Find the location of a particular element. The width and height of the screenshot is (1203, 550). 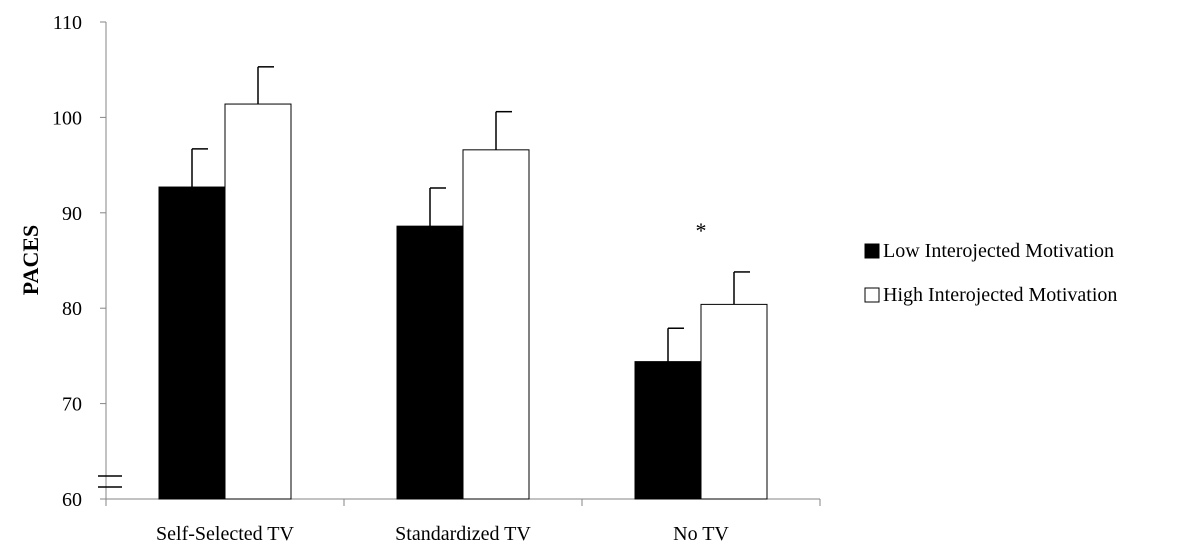

legend-label: High Interojected Motivation is located at coordinates (1000, 295).